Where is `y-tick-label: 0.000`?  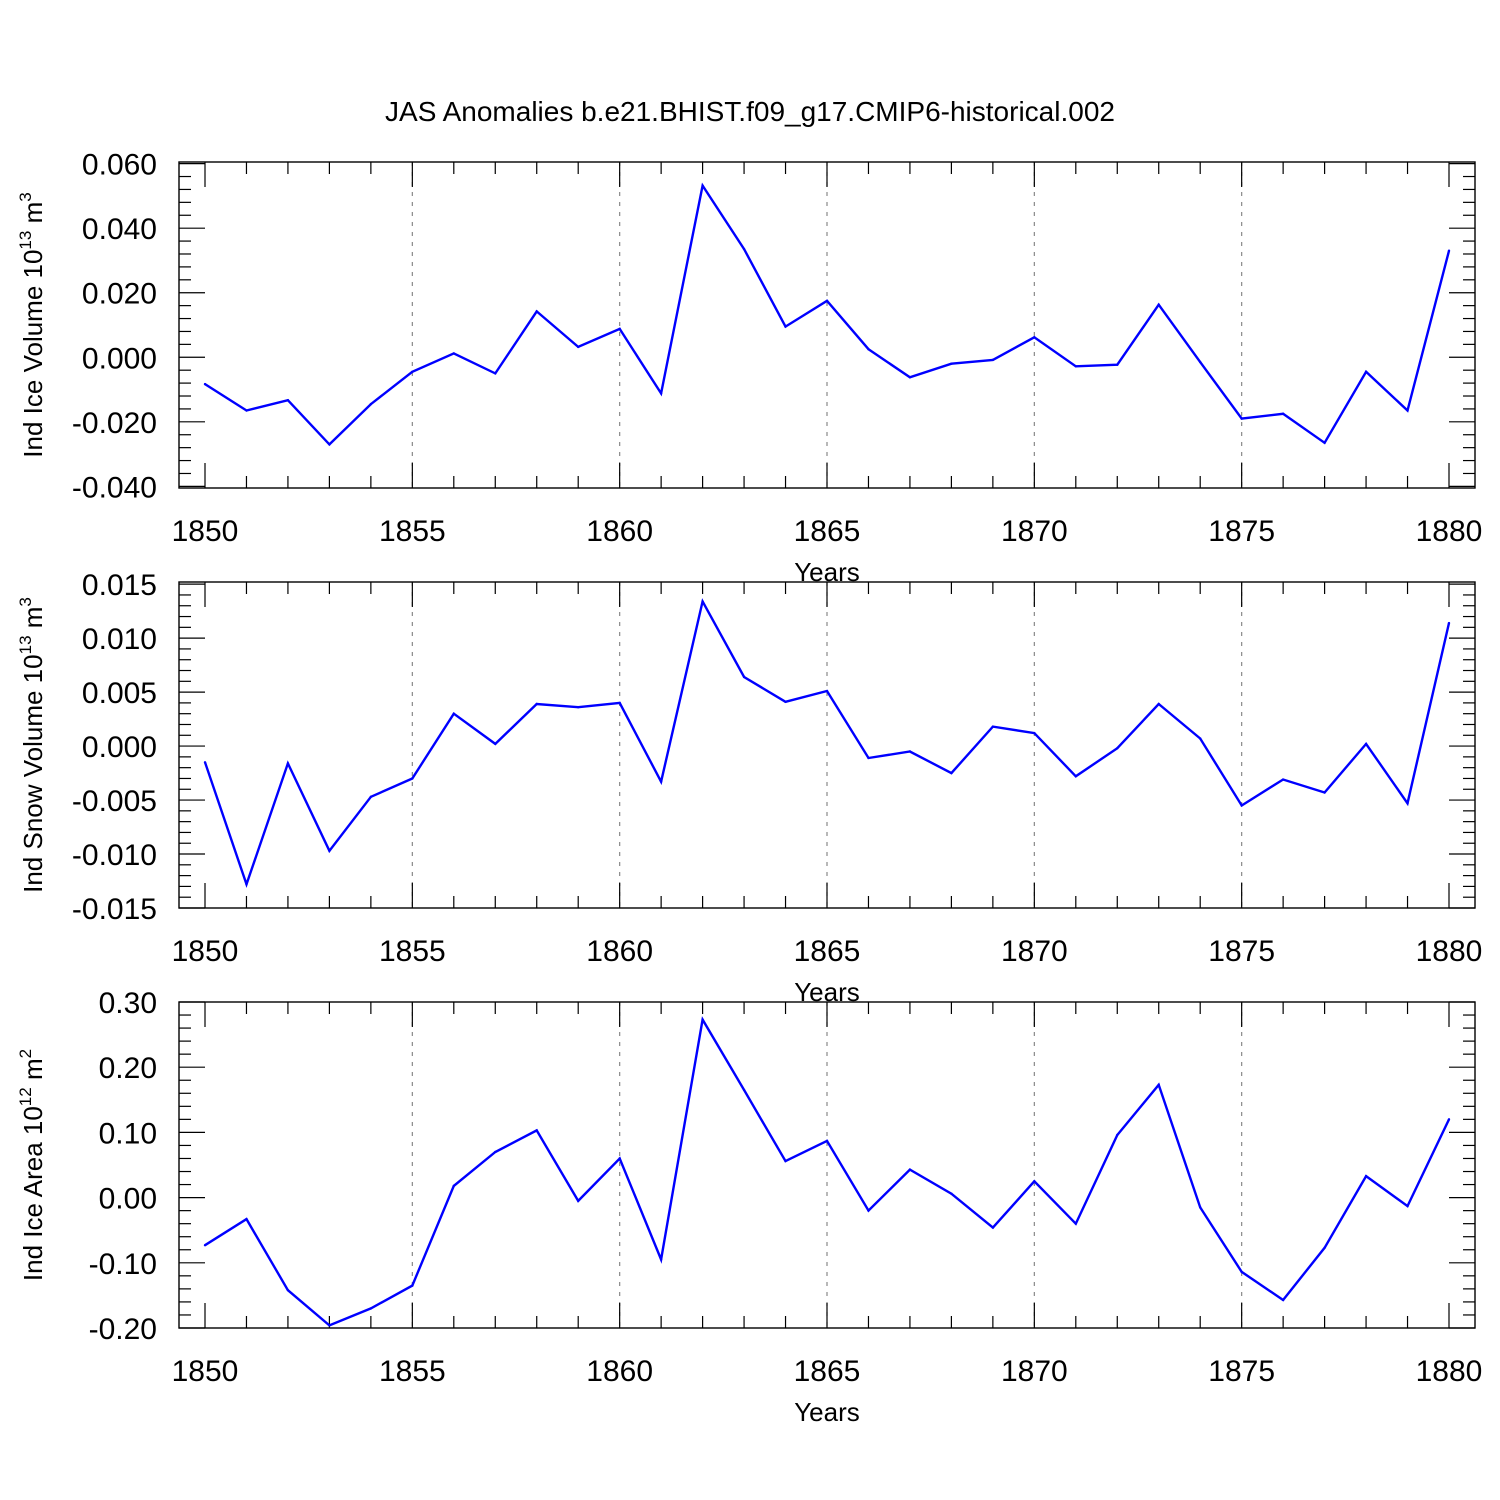 y-tick-label: 0.000 is located at coordinates (119, 747).